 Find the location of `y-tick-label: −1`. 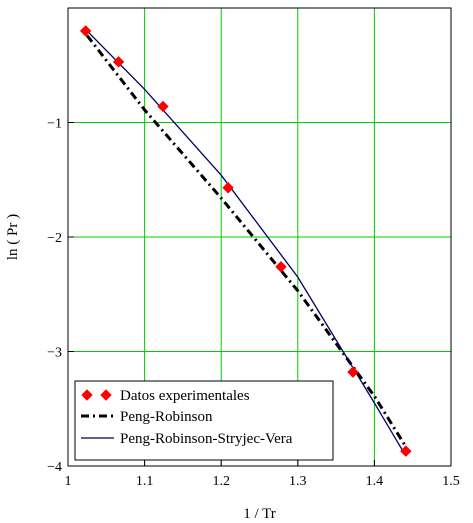

y-tick-label: −1 is located at coordinates (54, 124).